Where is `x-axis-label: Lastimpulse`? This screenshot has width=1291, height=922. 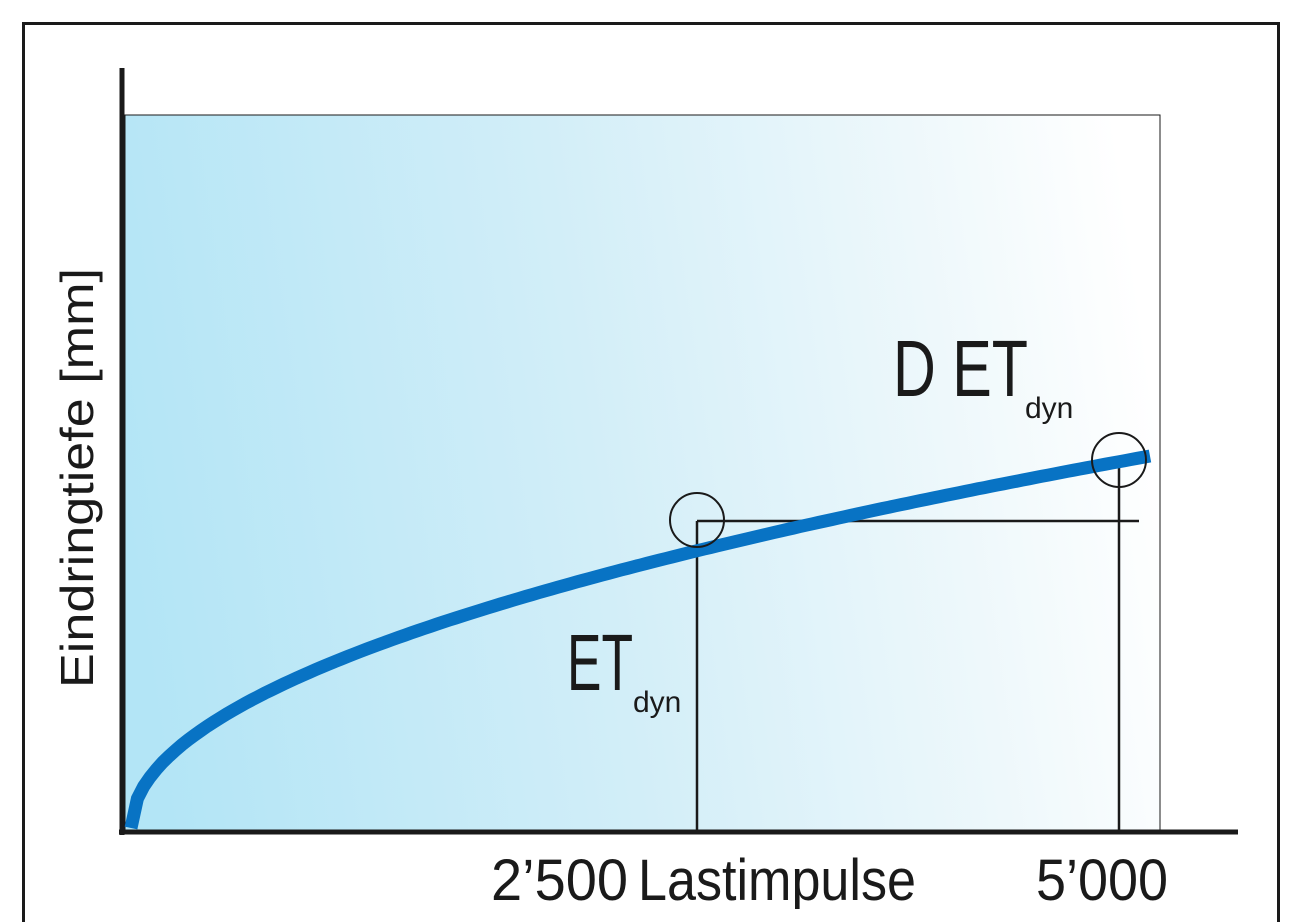
x-axis-label: Lastimpulse is located at coordinates (777, 878).